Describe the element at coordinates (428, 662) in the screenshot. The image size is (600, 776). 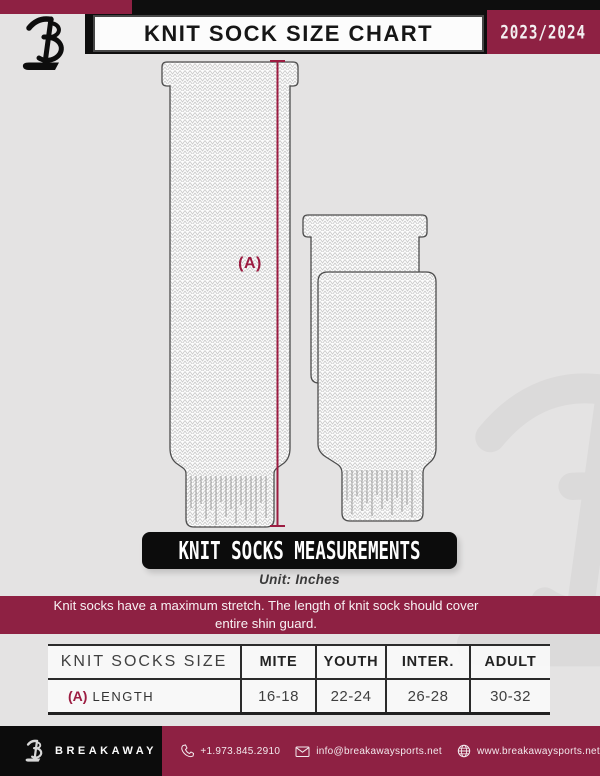
I see `col-header-inter: INTER.` at that location.